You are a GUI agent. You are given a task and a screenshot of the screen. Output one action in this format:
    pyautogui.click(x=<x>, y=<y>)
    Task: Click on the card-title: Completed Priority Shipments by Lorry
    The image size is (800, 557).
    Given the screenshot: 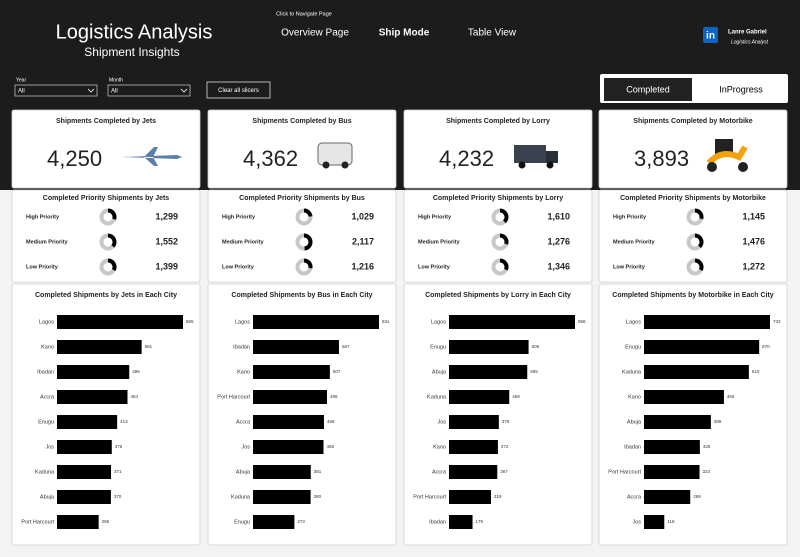 What is the action you would take?
    pyautogui.click(x=498, y=198)
    